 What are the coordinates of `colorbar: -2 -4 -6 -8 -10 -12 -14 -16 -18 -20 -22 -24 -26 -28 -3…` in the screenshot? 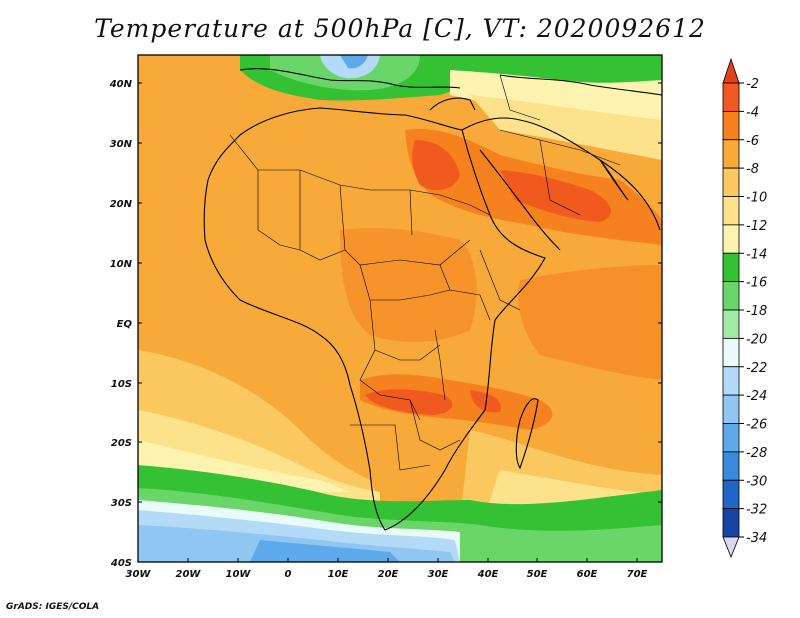 It's located at (744, 308).